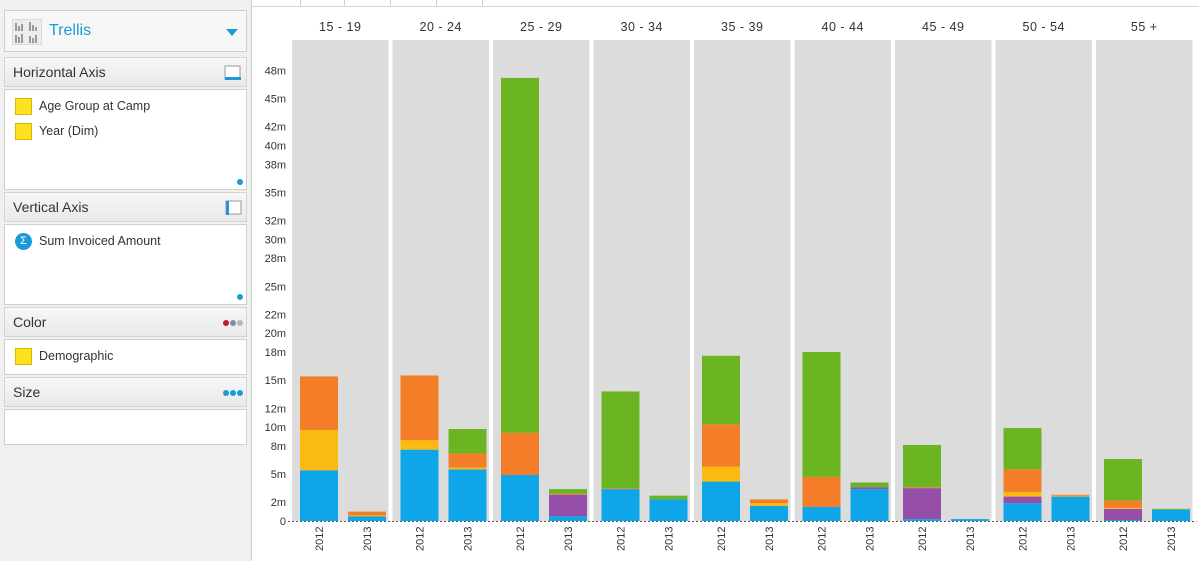  Describe the element at coordinates (240, 182) in the screenshot. I see `dropzone-dot-icon` at that location.